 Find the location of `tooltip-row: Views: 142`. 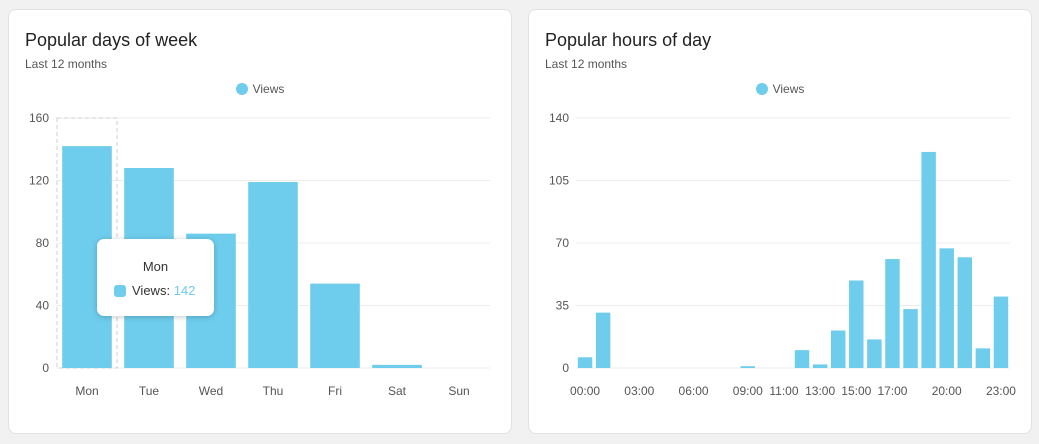

tooltip-row: Views: 142 is located at coordinates (154, 290).